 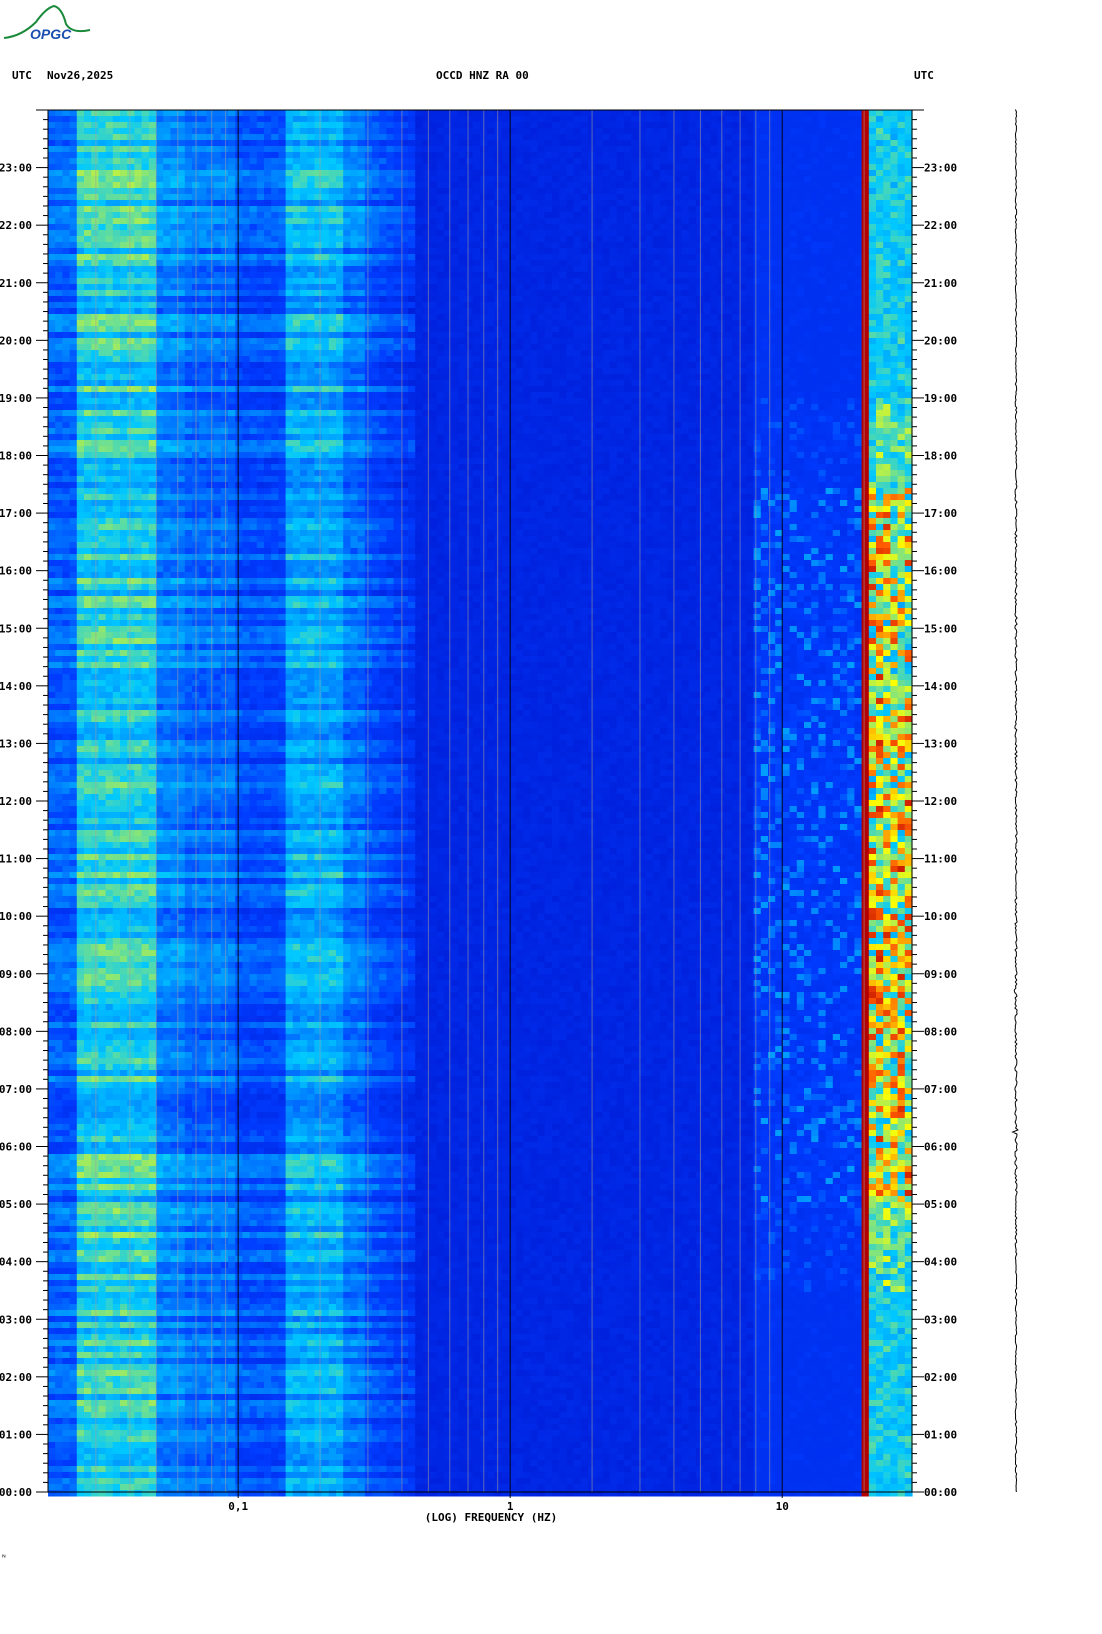 I want to click on time-tick-label-left: 04:00, so click(x=16, y=1262).